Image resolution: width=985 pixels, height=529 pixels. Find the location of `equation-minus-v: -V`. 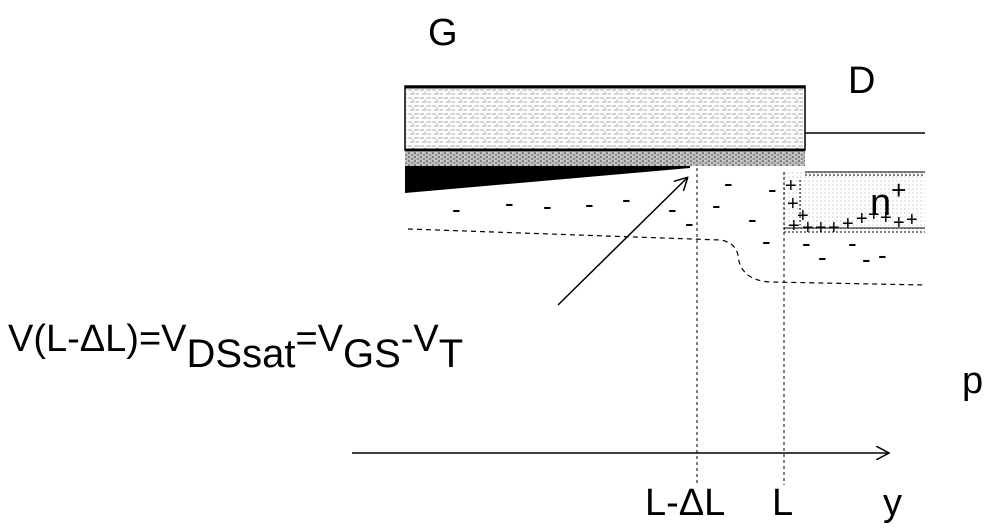

equation-minus-v: -V is located at coordinates (419, 339).